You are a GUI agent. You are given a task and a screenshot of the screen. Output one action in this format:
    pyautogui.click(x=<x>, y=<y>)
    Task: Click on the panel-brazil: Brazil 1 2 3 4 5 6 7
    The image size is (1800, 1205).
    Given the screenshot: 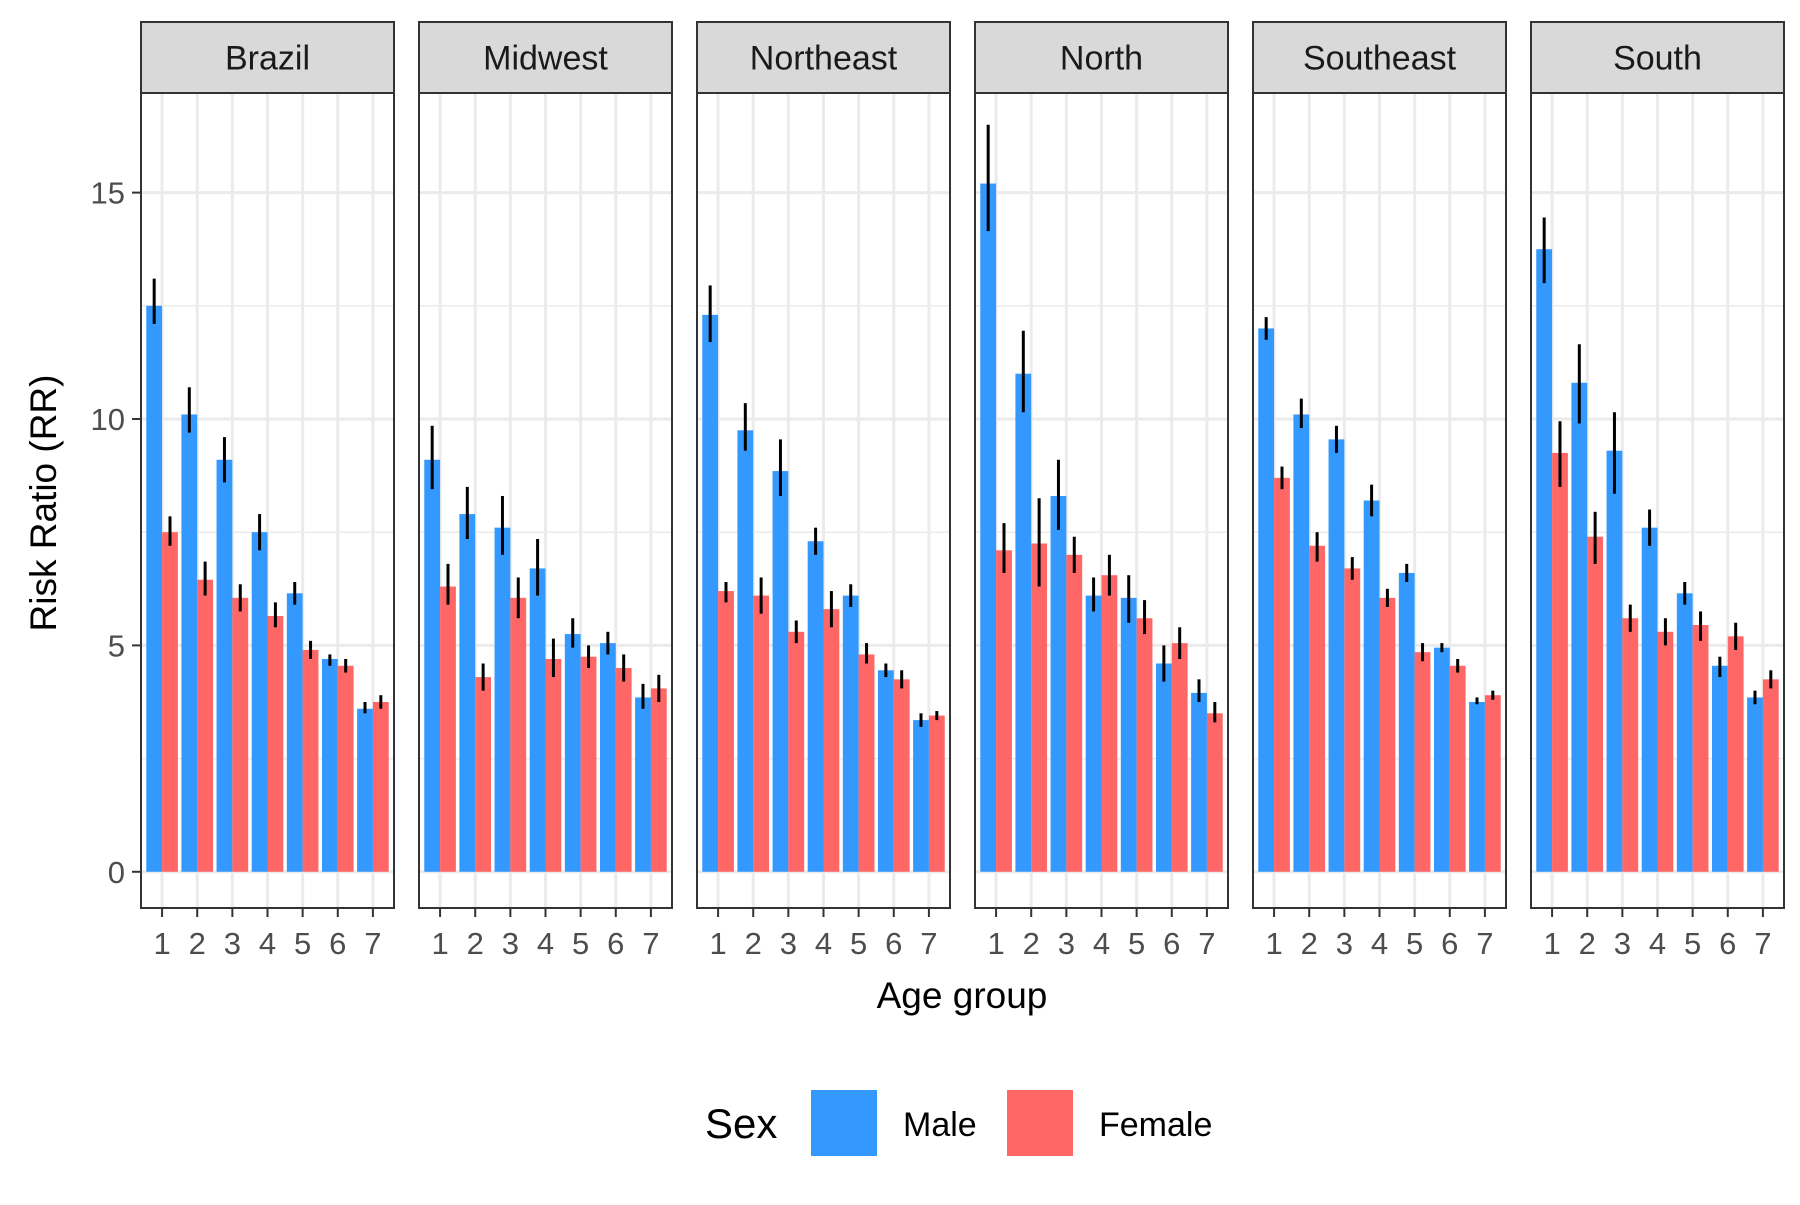 What is the action you would take?
    pyautogui.click(x=267, y=491)
    